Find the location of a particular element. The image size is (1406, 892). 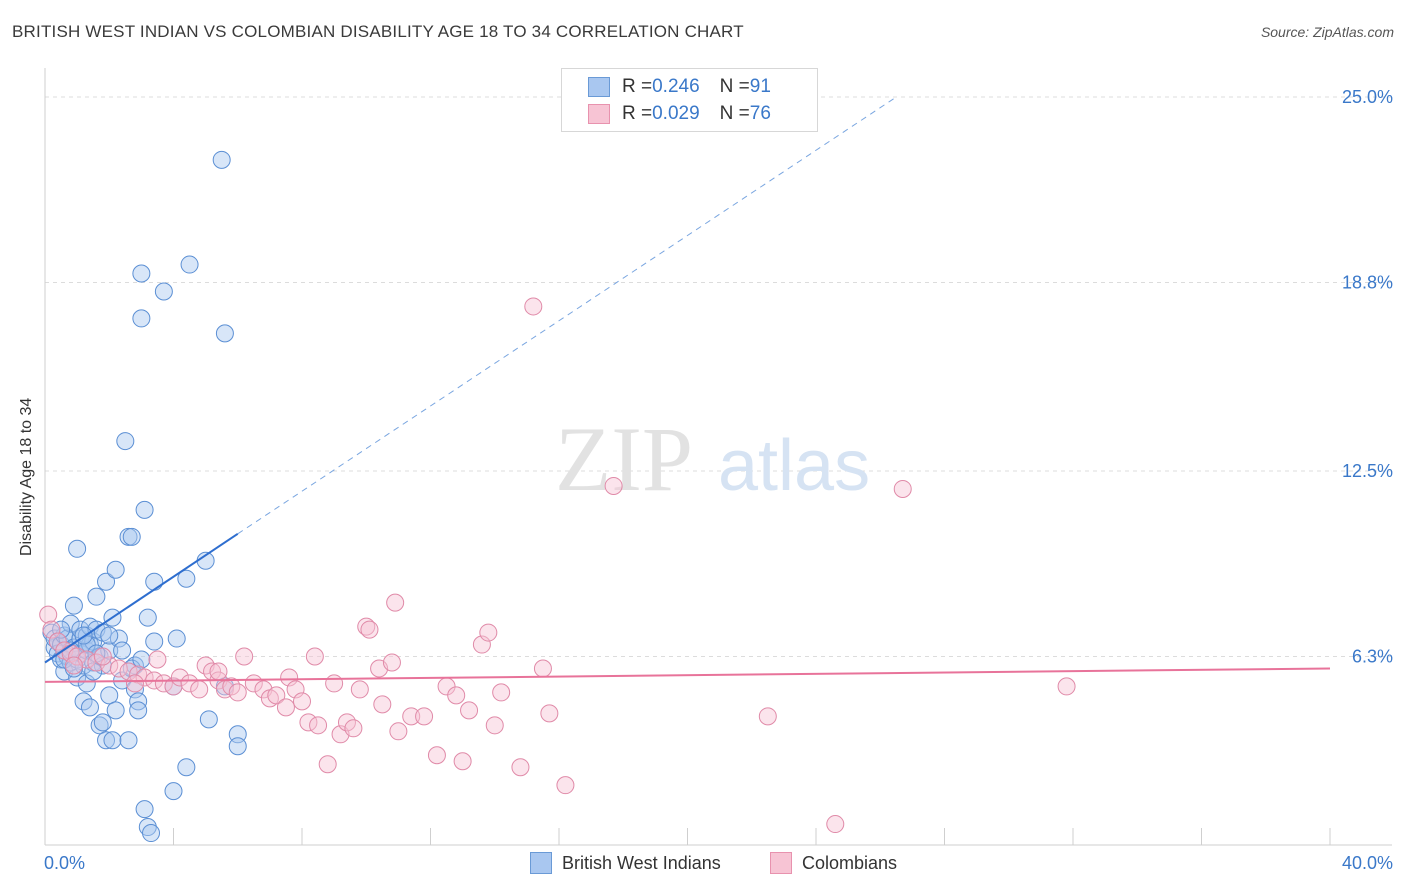

legend-item-british-west-indians: British West Indians is located at coordinates (625, 863).